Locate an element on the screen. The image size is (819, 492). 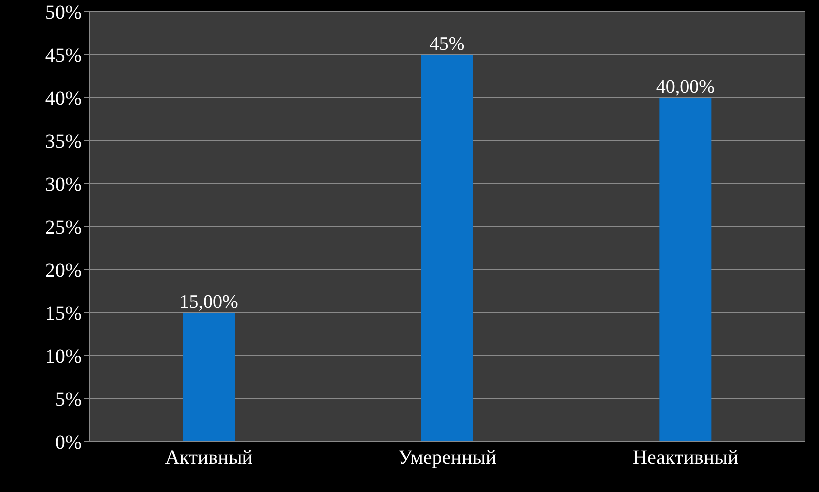
y-tick-label: 0% is located at coordinates (68, 443).